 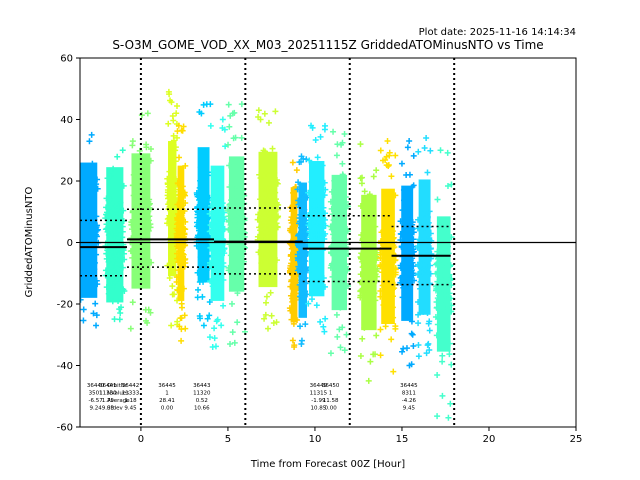 I want to click on stats-value: 11315, so click(x=319, y=394).